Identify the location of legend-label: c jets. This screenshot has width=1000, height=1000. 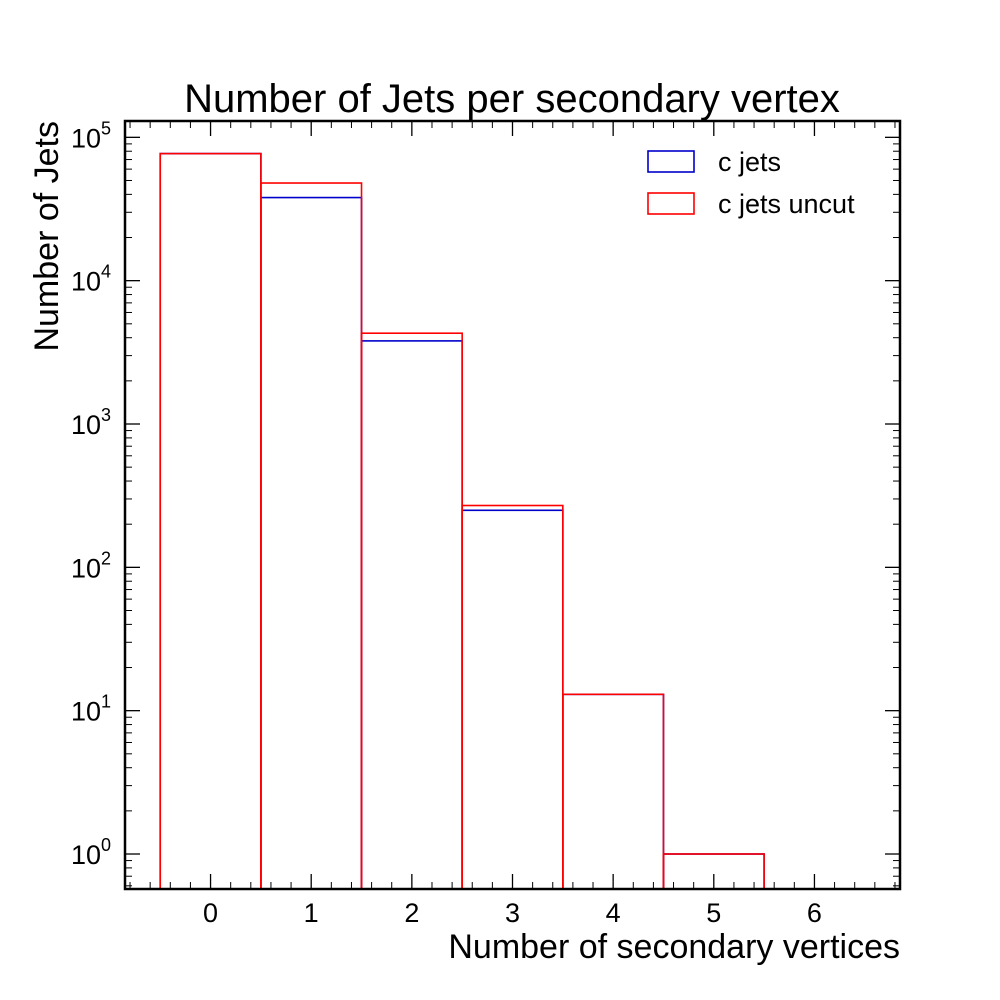
(749, 162).